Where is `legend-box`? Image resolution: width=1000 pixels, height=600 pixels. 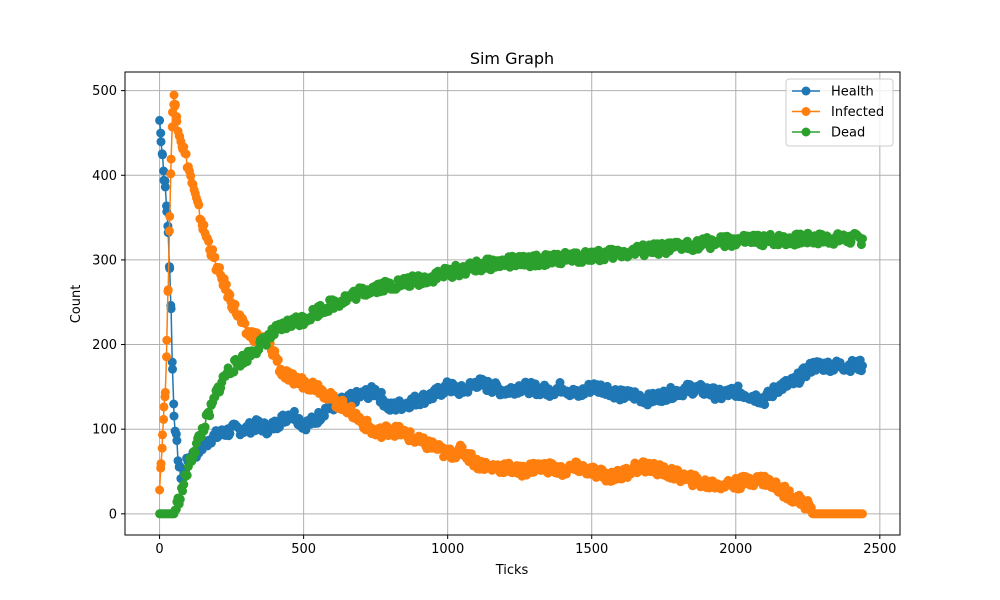
legend-box is located at coordinates (839, 112).